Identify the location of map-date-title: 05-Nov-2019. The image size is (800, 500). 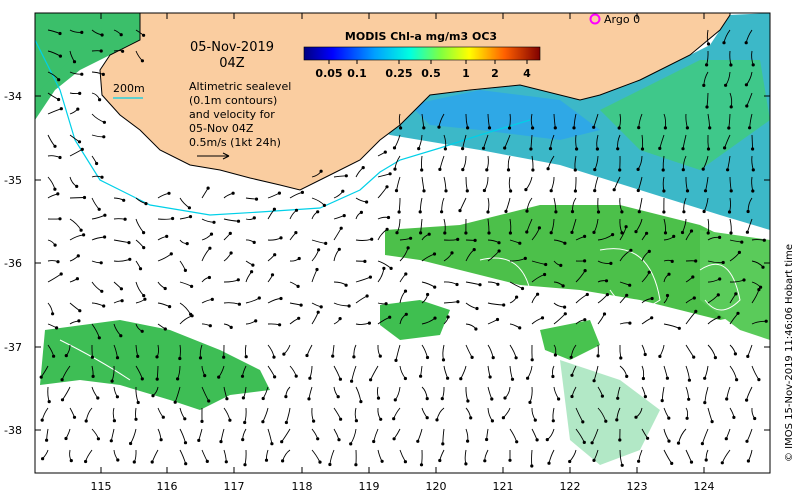
(232, 47).